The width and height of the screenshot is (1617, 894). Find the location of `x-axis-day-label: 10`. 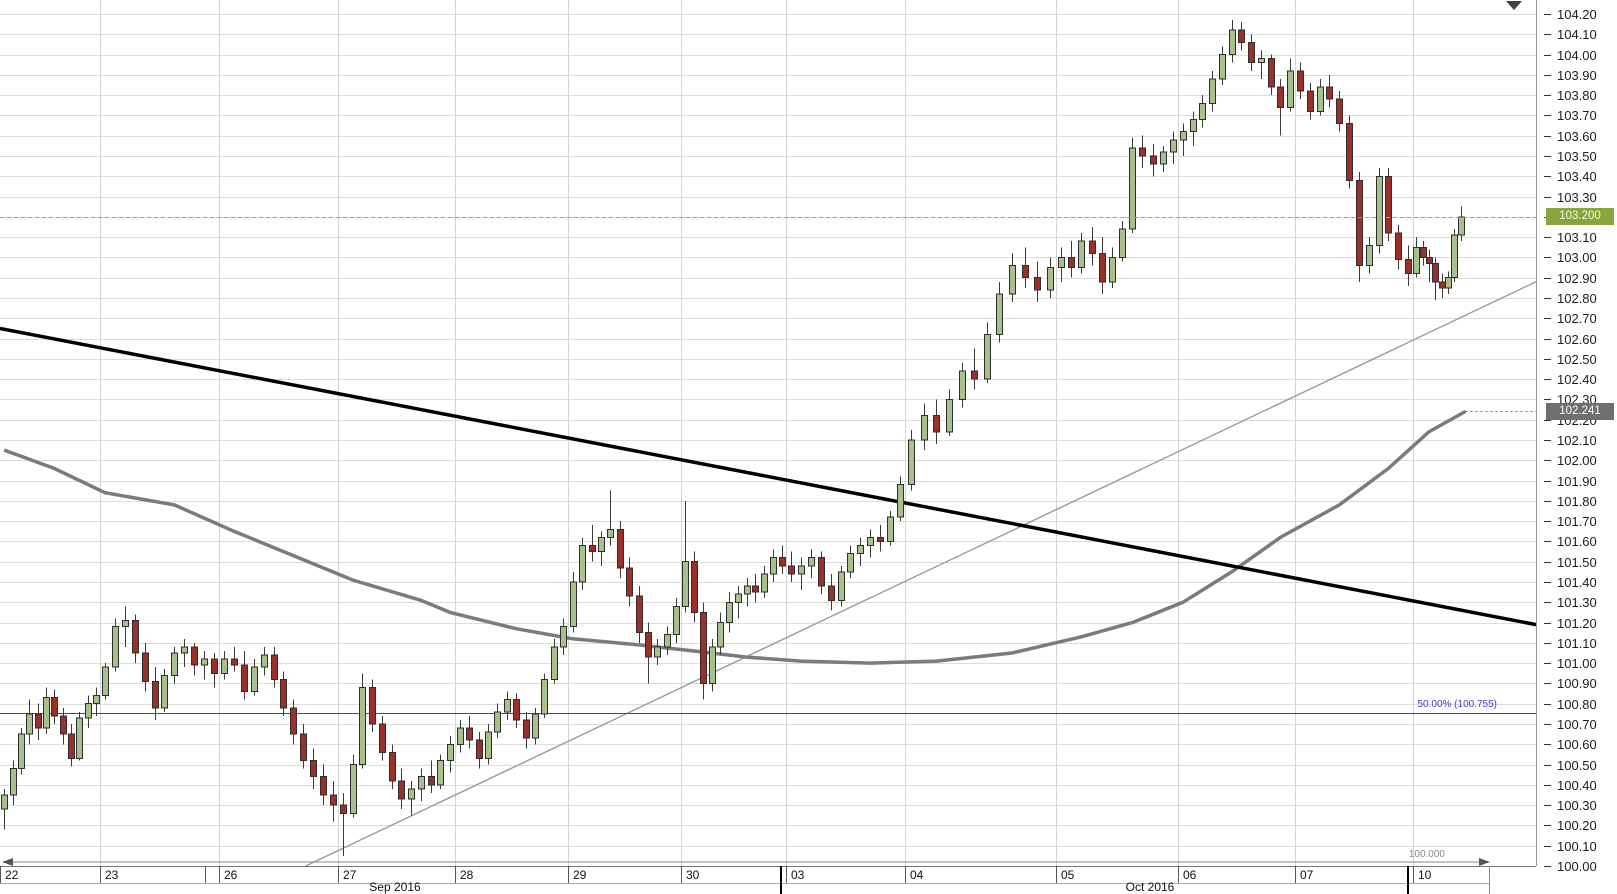

x-axis-day-label: 10 is located at coordinates (1425, 875).